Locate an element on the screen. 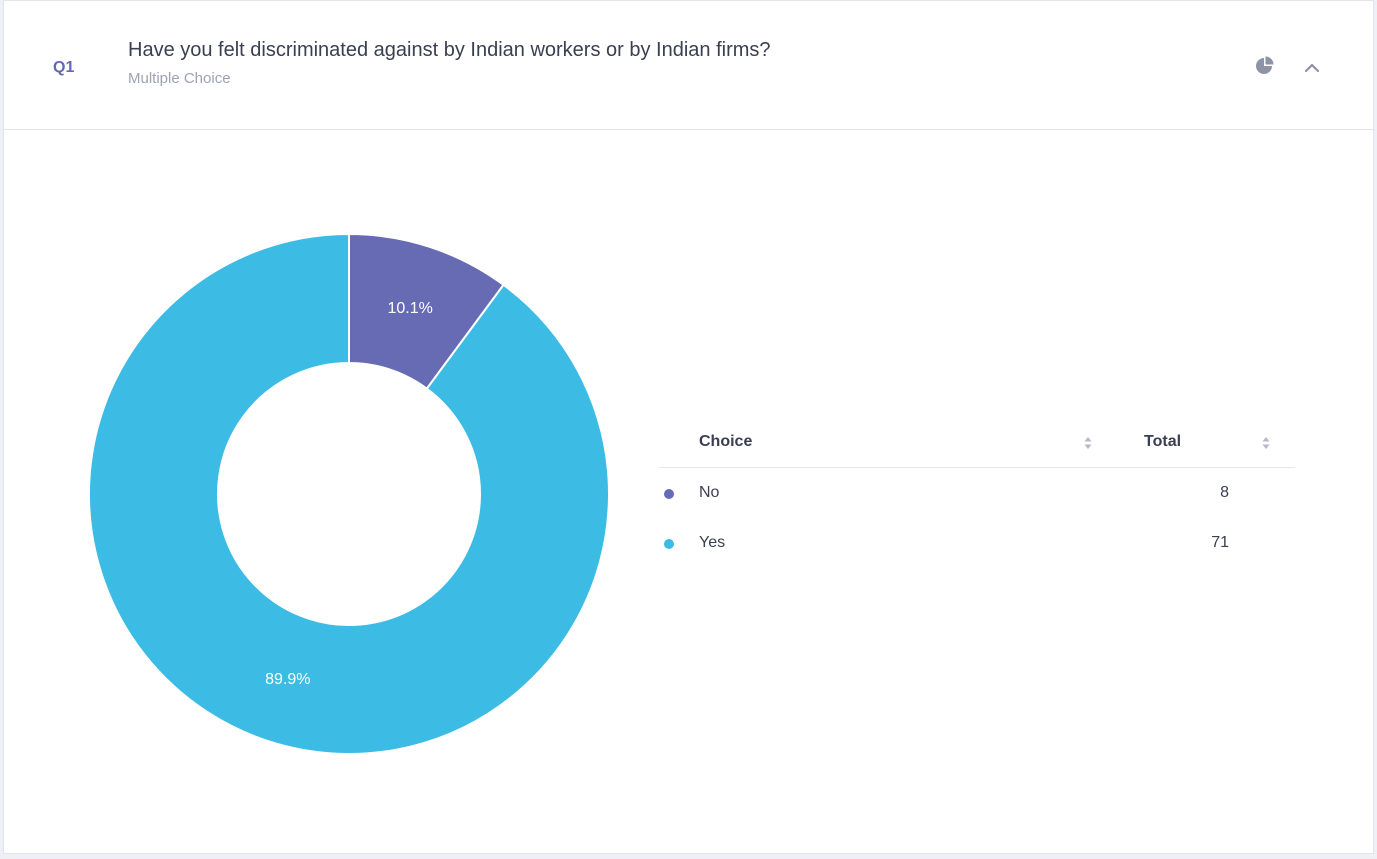  slice-label-no: 10.1% is located at coordinates (409, 308).